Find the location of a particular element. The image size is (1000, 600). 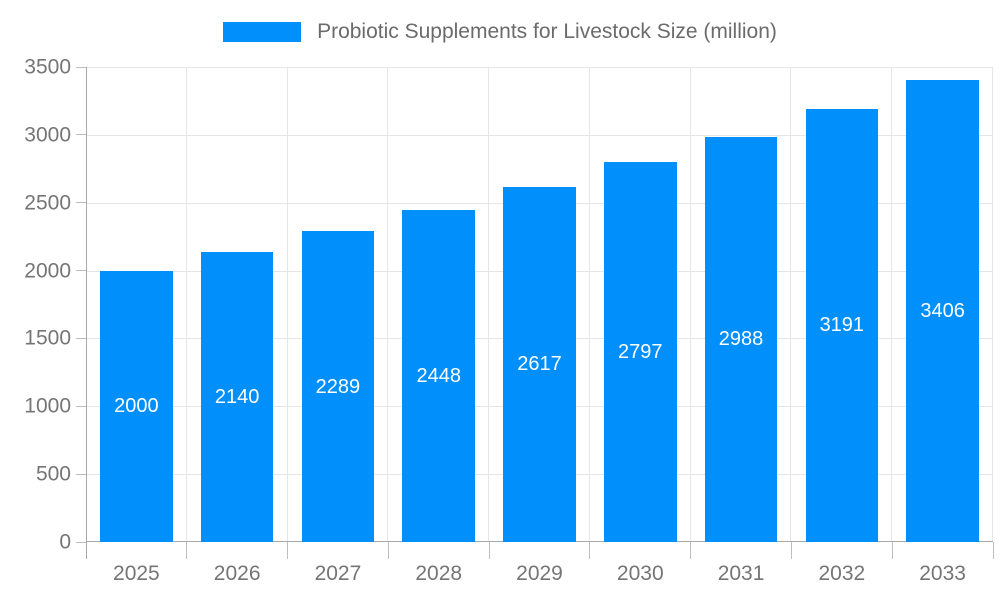

bar-2033: 3406 is located at coordinates (942, 310).